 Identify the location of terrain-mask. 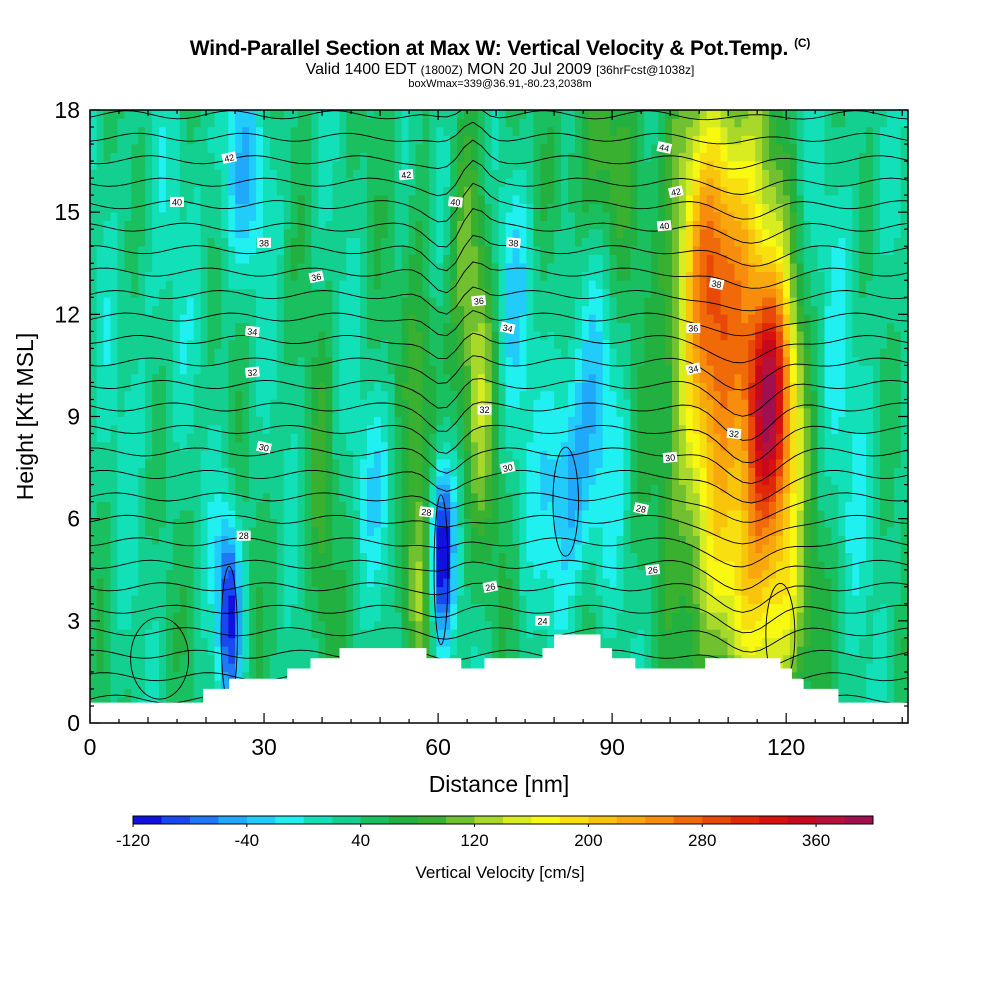
(499, 678).